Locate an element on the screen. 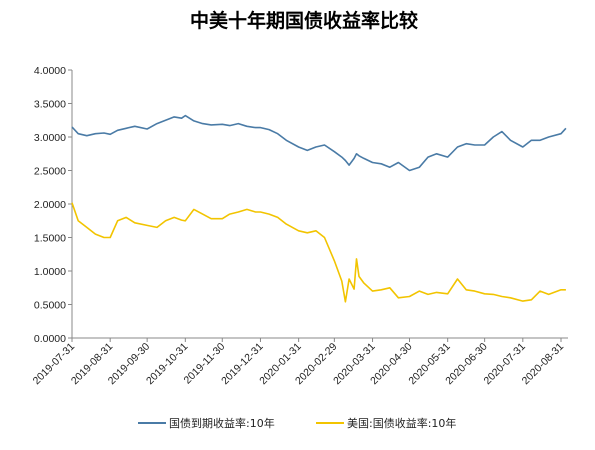  y-tick-label: 2.5000 is located at coordinates (50, 172).